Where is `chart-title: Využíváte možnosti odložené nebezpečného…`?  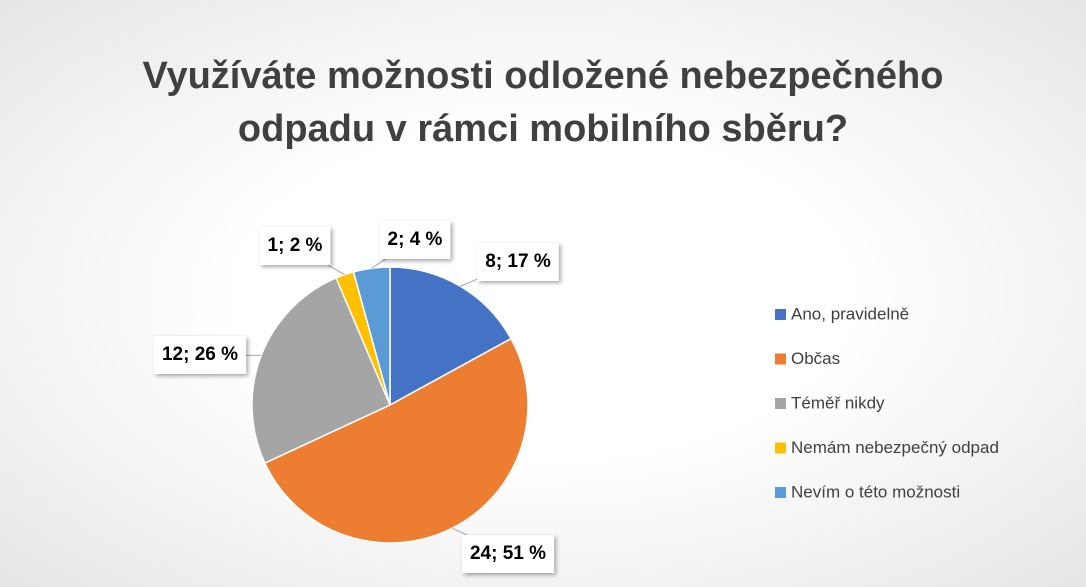
chart-title: Využíváte možnosti odložené nebezpečného… is located at coordinates (543, 102).